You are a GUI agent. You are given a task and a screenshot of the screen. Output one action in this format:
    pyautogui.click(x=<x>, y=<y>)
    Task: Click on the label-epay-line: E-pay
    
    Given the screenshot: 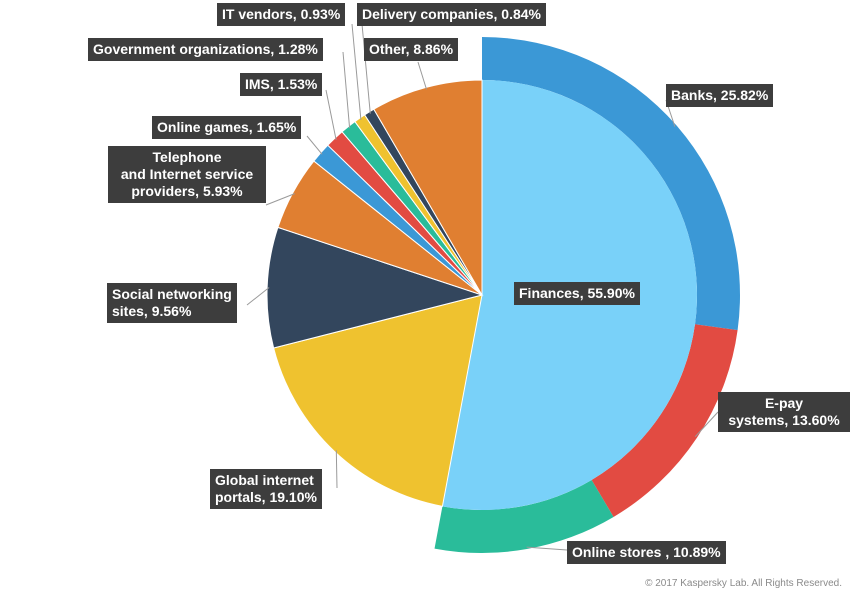 What is the action you would take?
    pyautogui.click(x=784, y=403)
    